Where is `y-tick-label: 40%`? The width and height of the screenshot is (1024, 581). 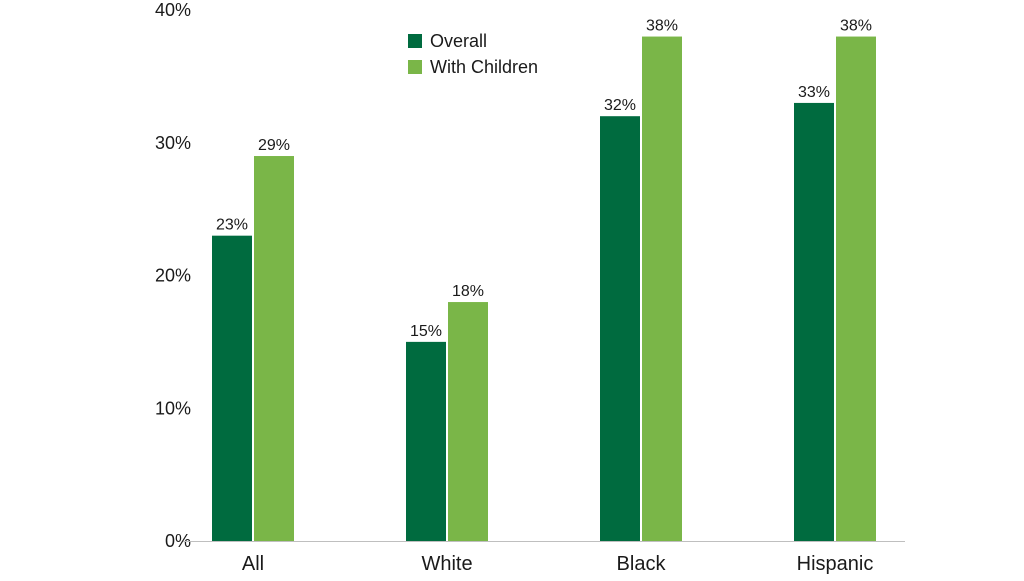 y-tick-label: 40% is located at coordinates (173, 10).